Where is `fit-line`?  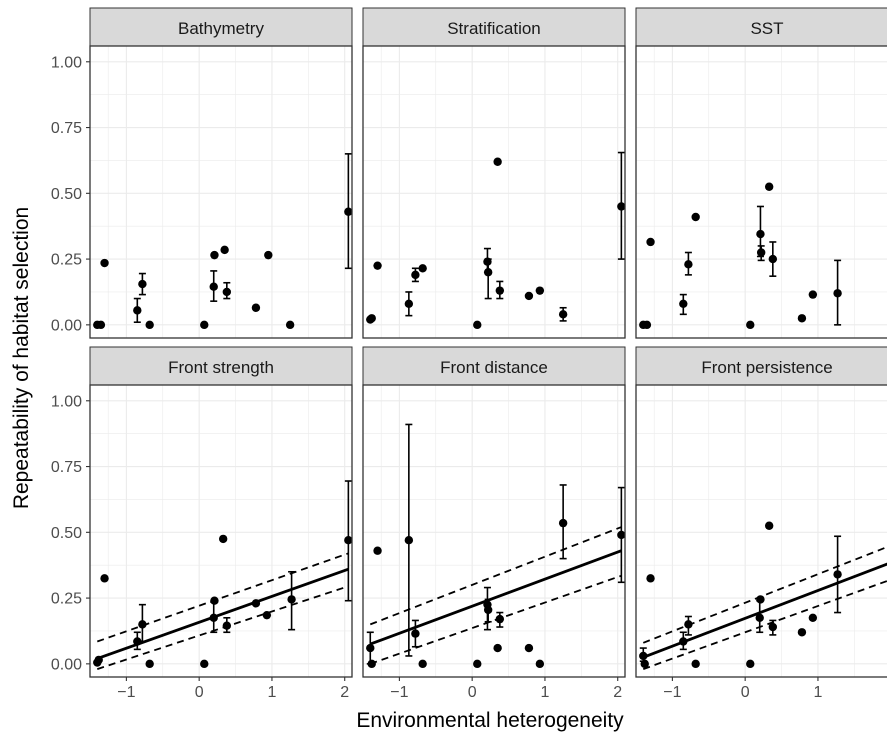 fit-line is located at coordinates (495, 597).